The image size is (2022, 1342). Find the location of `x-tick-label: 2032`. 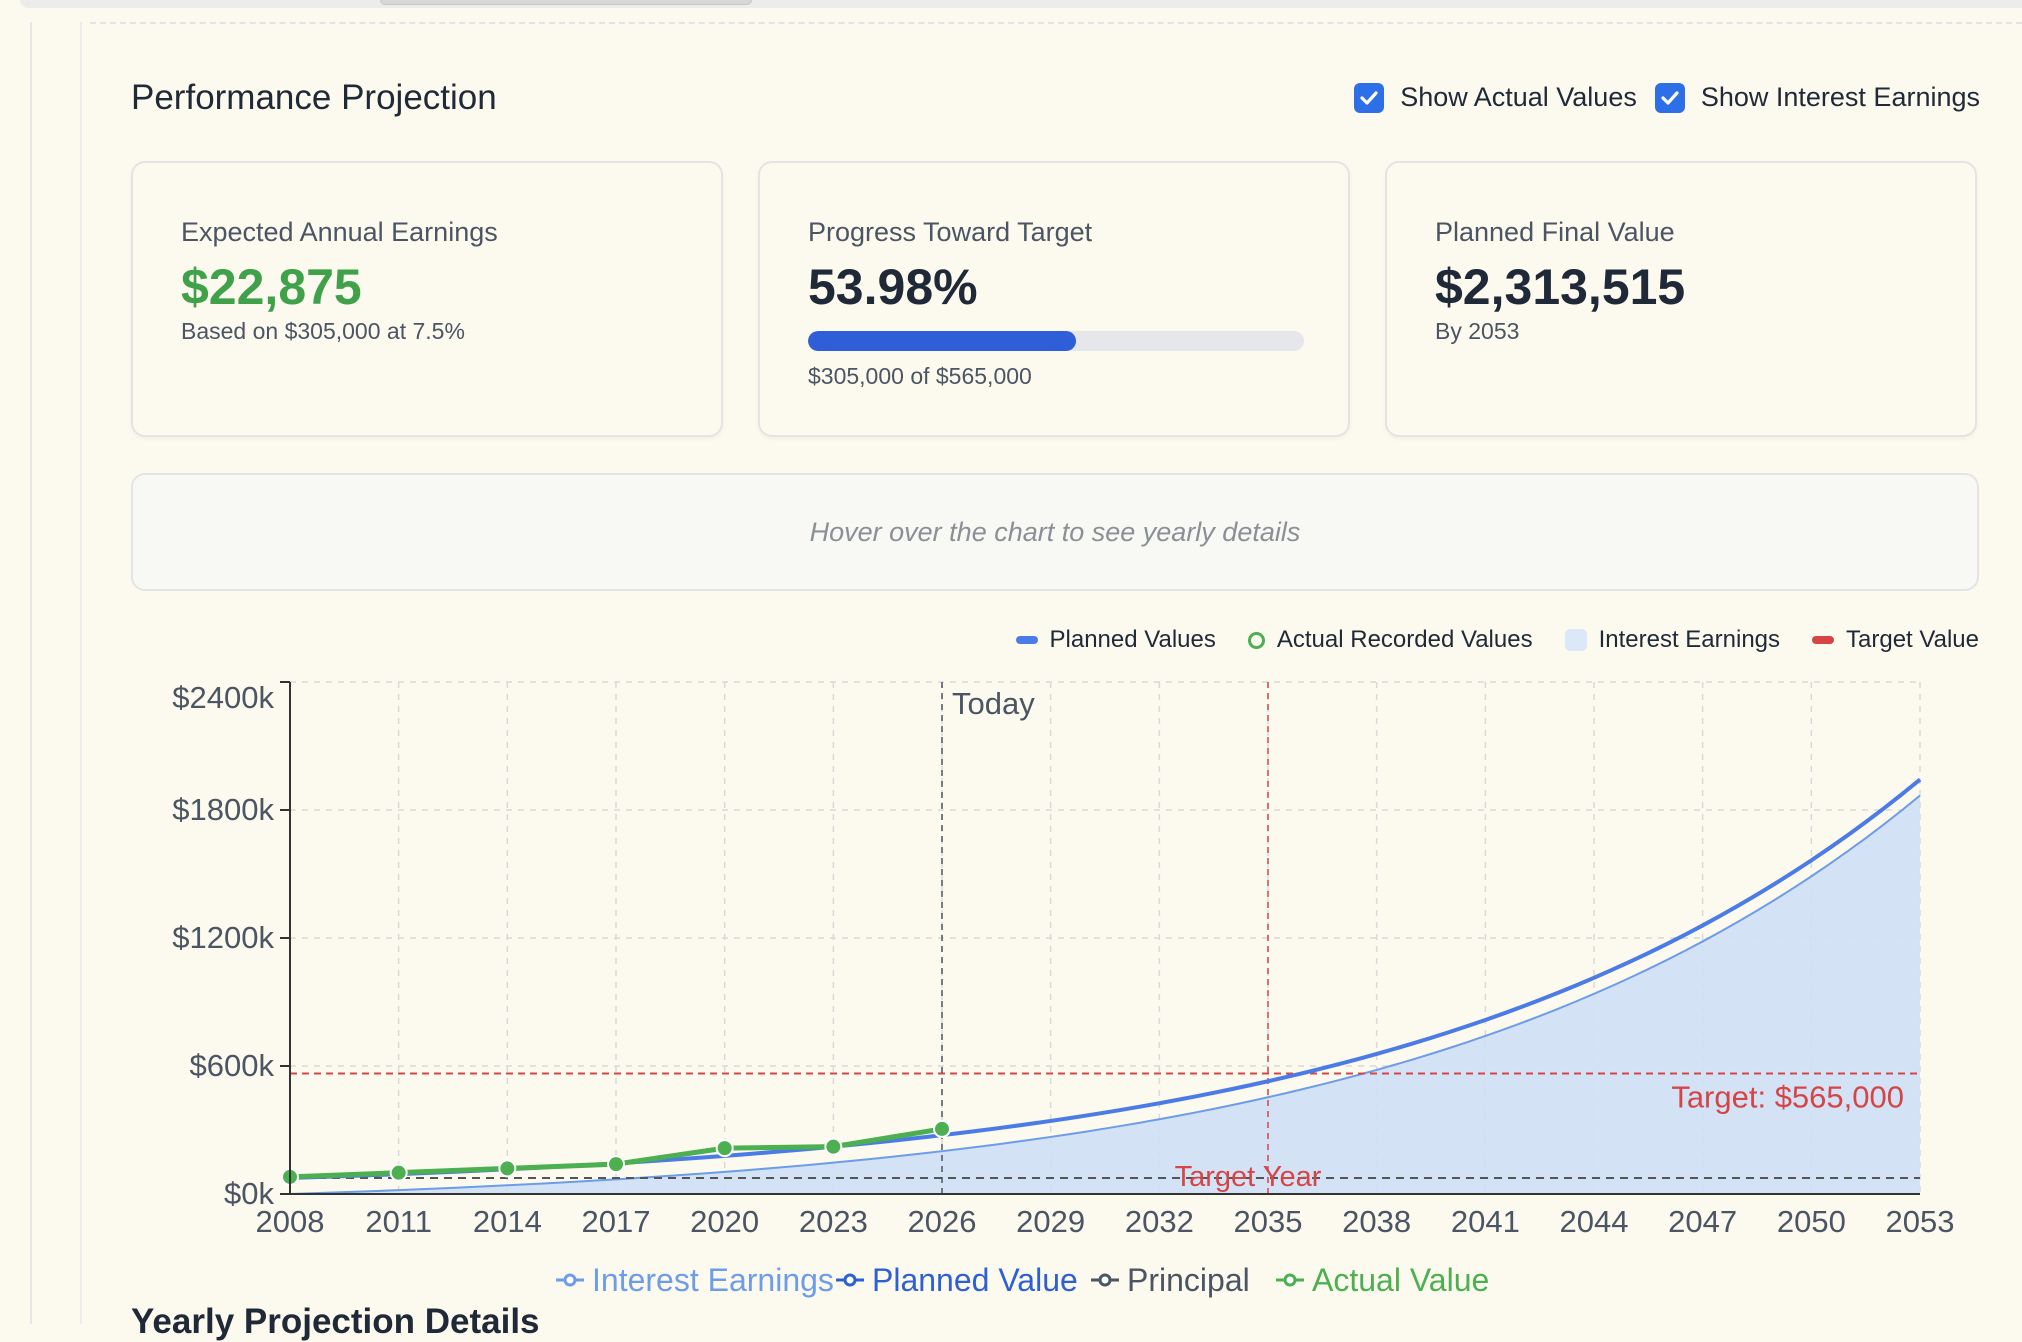

x-tick-label: 2032 is located at coordinates (1159, 1221).